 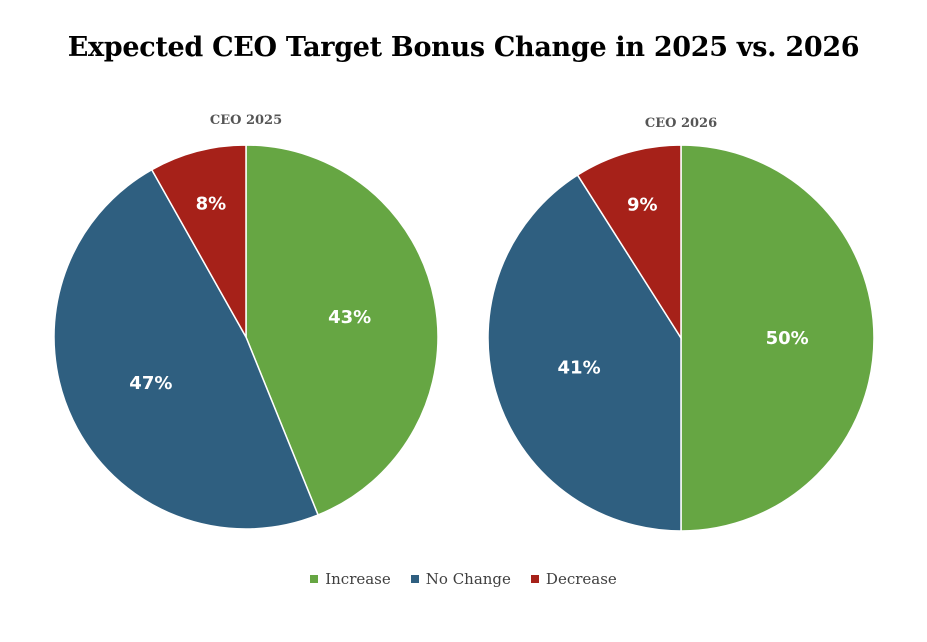 What do you see at coordinates (584, 353) in the screenshot?
I see `pie-slice-ceo-2026-no-change` at bounding box center [584, 353].